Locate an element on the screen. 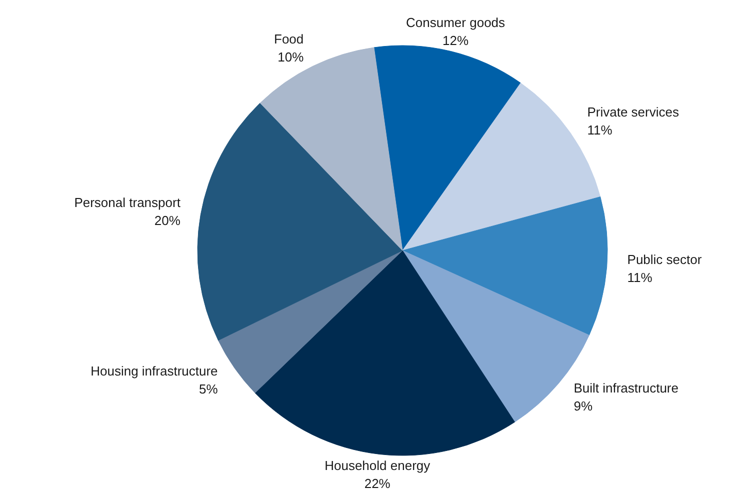  data-label: 9% is located at coordinates (583, 406).